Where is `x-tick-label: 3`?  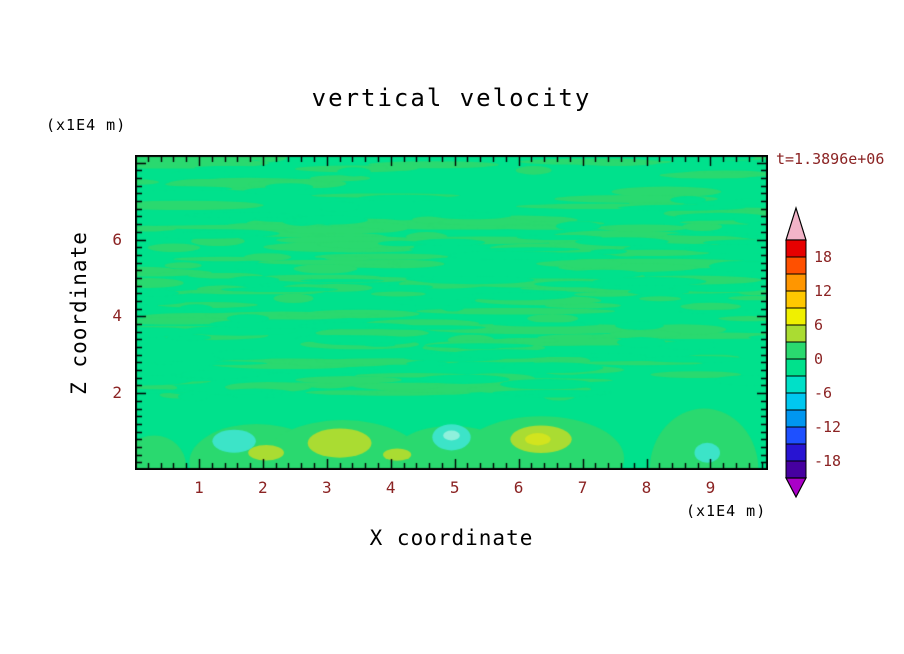 x-tick-label: 3 is located at coordinates (326, 487).